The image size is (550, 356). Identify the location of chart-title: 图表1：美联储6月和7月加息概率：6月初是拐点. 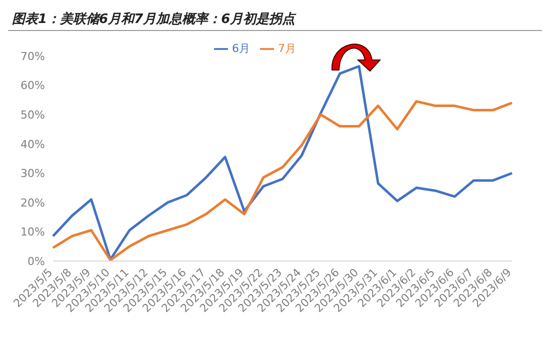
(275, 19).